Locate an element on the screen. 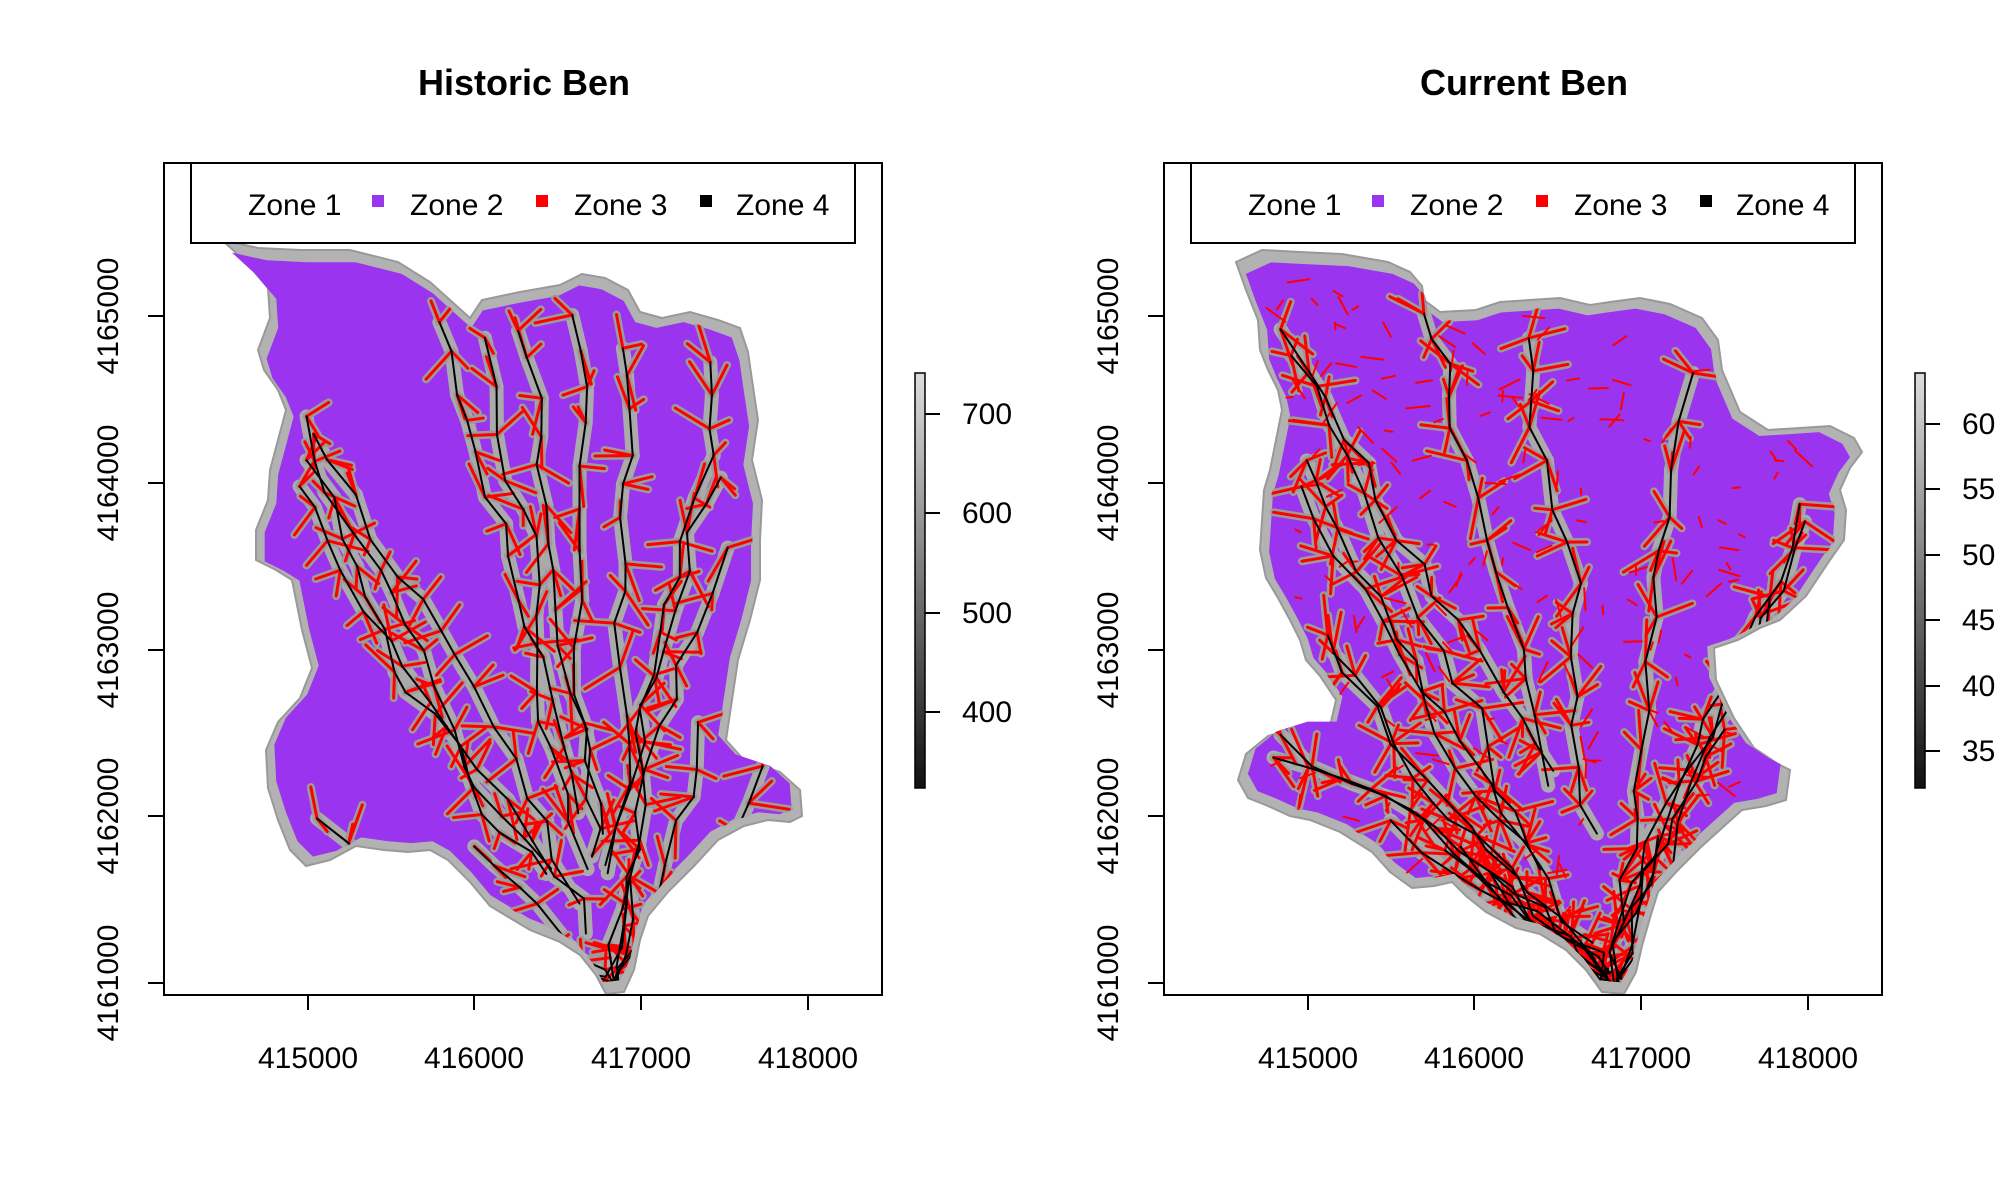 The image size is (2000, 1200). legend-box is located at coordinates (523, 203).